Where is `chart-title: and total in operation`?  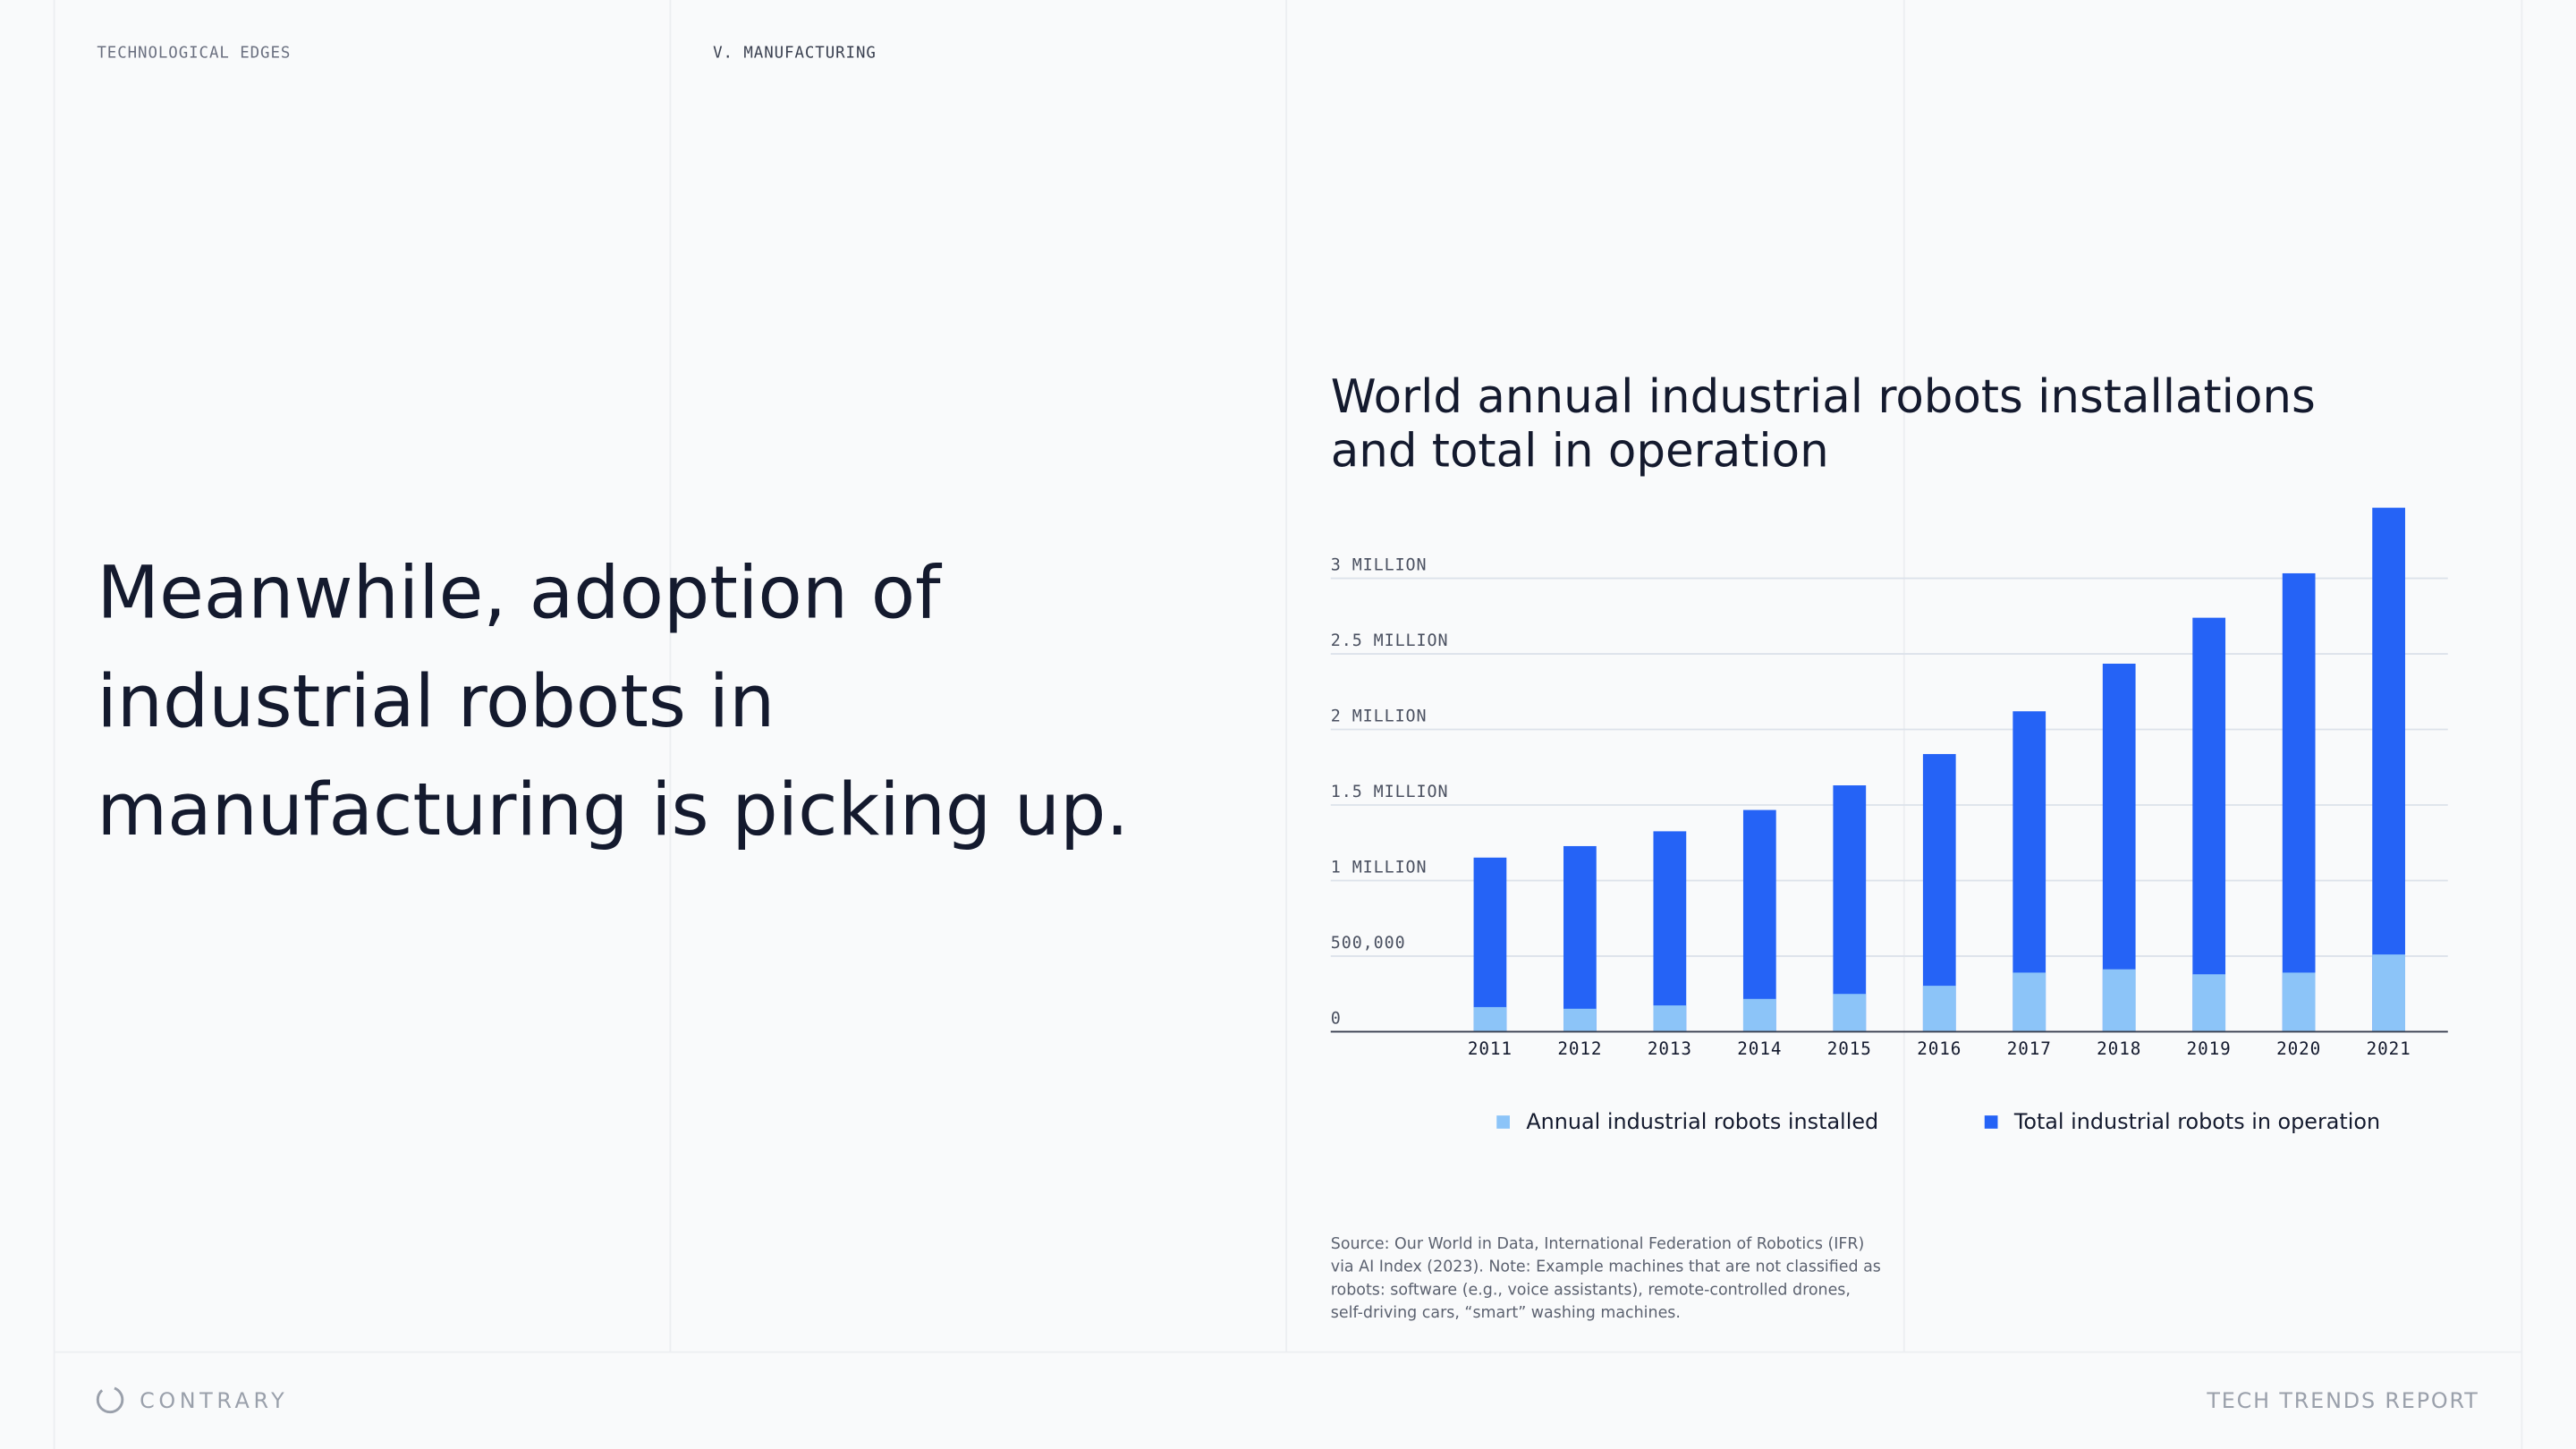 chart-title: and total in operation is located at coordinates (1580, 452).